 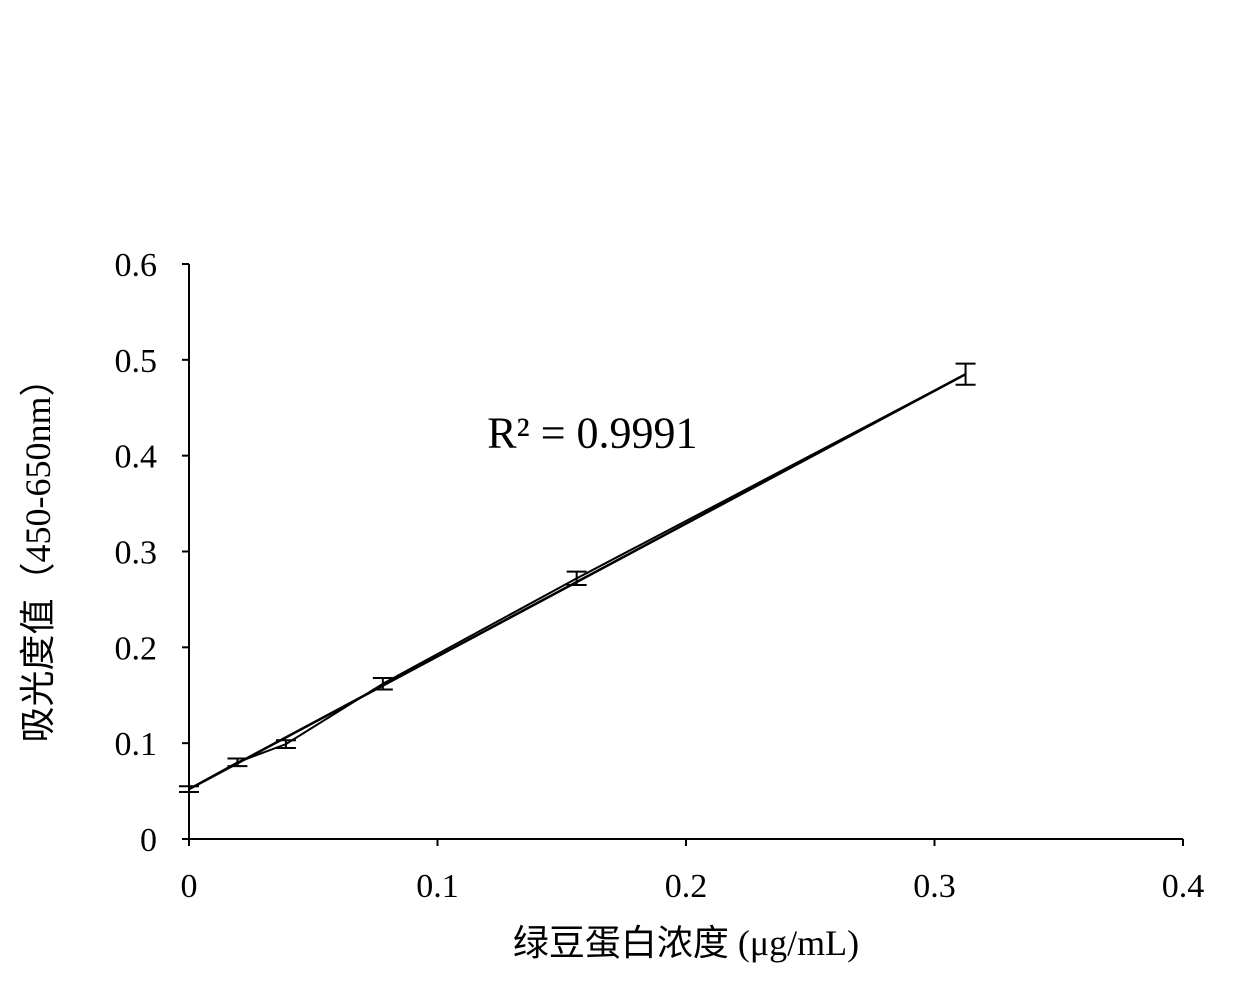 I want to click on x-tick-labels: 0 0.1 0.2 0.3 0.4, so click(x=693, y=886).